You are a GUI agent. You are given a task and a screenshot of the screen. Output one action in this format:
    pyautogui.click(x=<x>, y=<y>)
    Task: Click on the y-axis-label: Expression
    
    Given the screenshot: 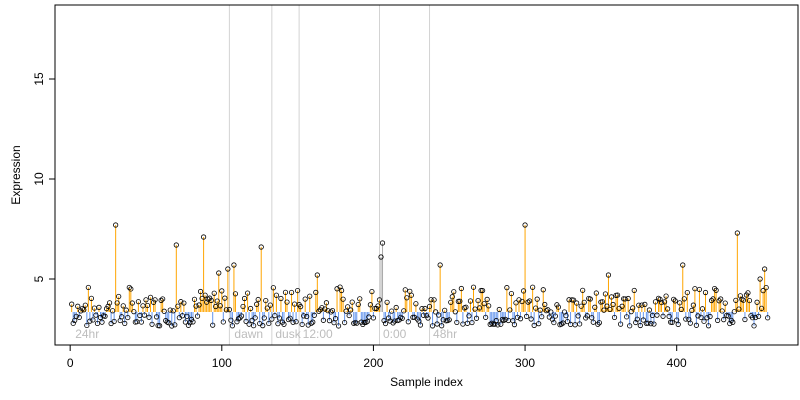 What is the action you would take?
    pyautogui.click(x=16, y=174)
    